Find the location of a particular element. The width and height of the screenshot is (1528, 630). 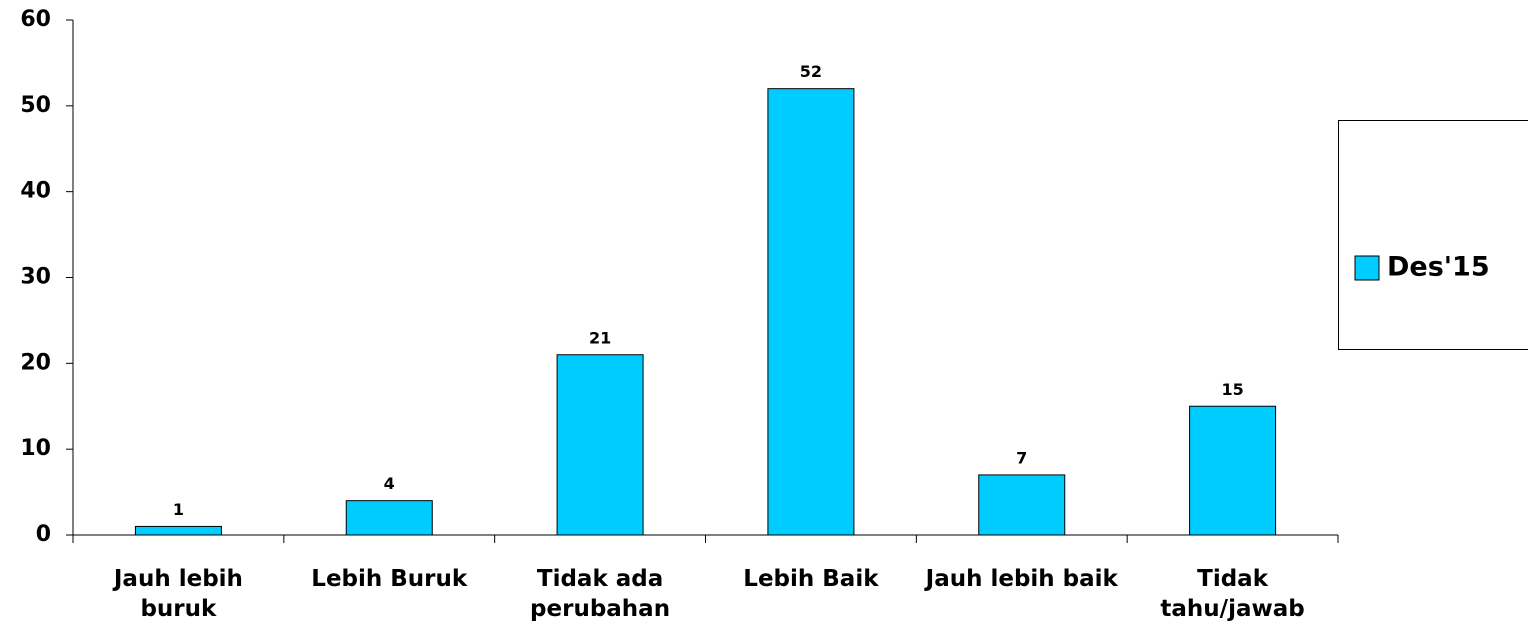

x-tick-label: Tidak ada perubahan is located at coordinates (600, 594).